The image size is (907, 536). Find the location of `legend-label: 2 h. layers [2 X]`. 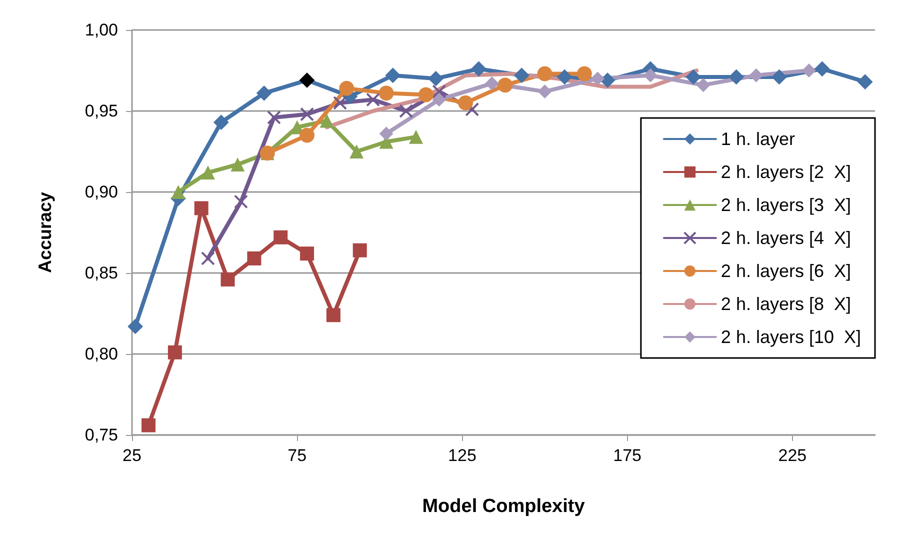

legend-label: 2 h. layers [2 X] is located at coordinates (785, 172).